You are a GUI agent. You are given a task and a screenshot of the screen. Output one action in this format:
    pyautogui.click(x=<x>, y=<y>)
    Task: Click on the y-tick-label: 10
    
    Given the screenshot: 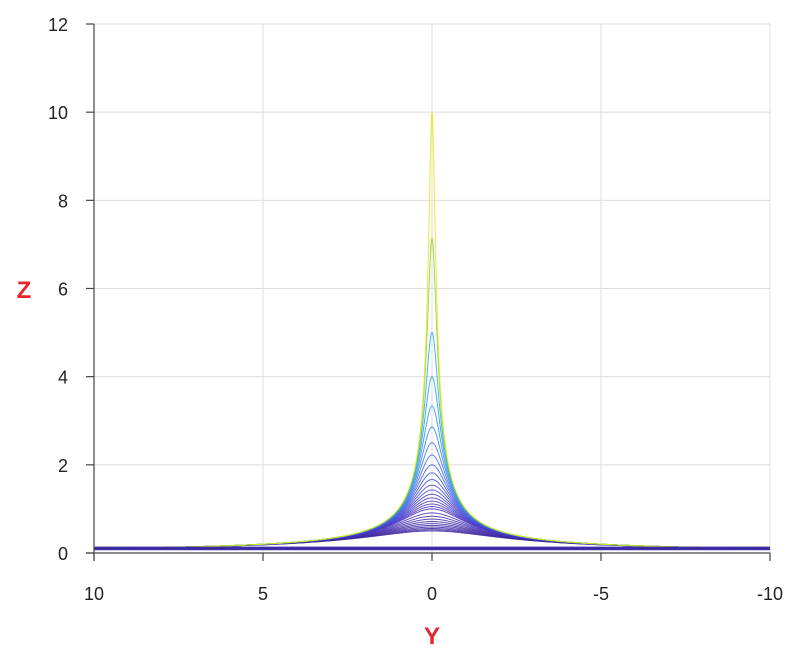 What is the action you would take?
    pyautogui.click(x=58, y=113)
    